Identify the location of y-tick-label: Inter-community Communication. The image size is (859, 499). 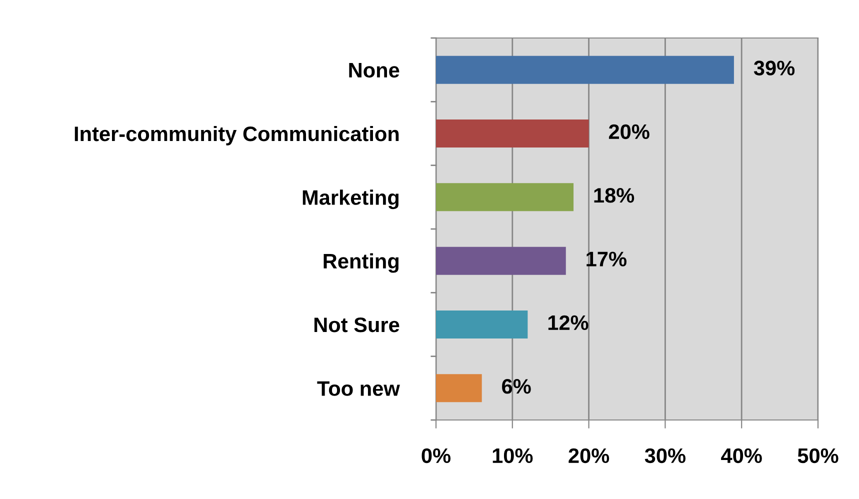
(236, 136).